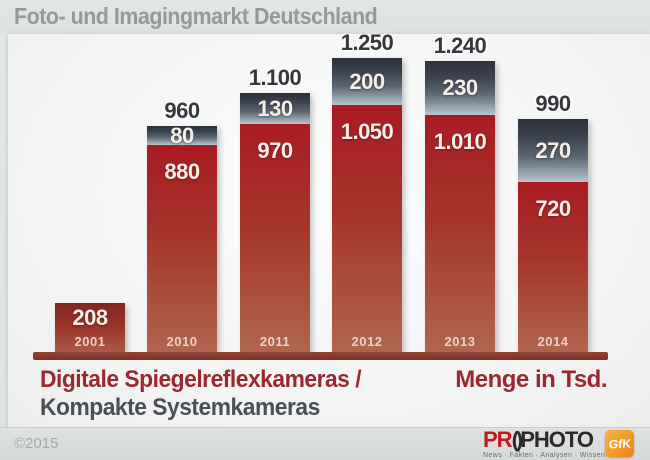 The width and height of the screenshot is (650, 460). I want to click on prophoto-aperture-icon: (), so click(517, 439).